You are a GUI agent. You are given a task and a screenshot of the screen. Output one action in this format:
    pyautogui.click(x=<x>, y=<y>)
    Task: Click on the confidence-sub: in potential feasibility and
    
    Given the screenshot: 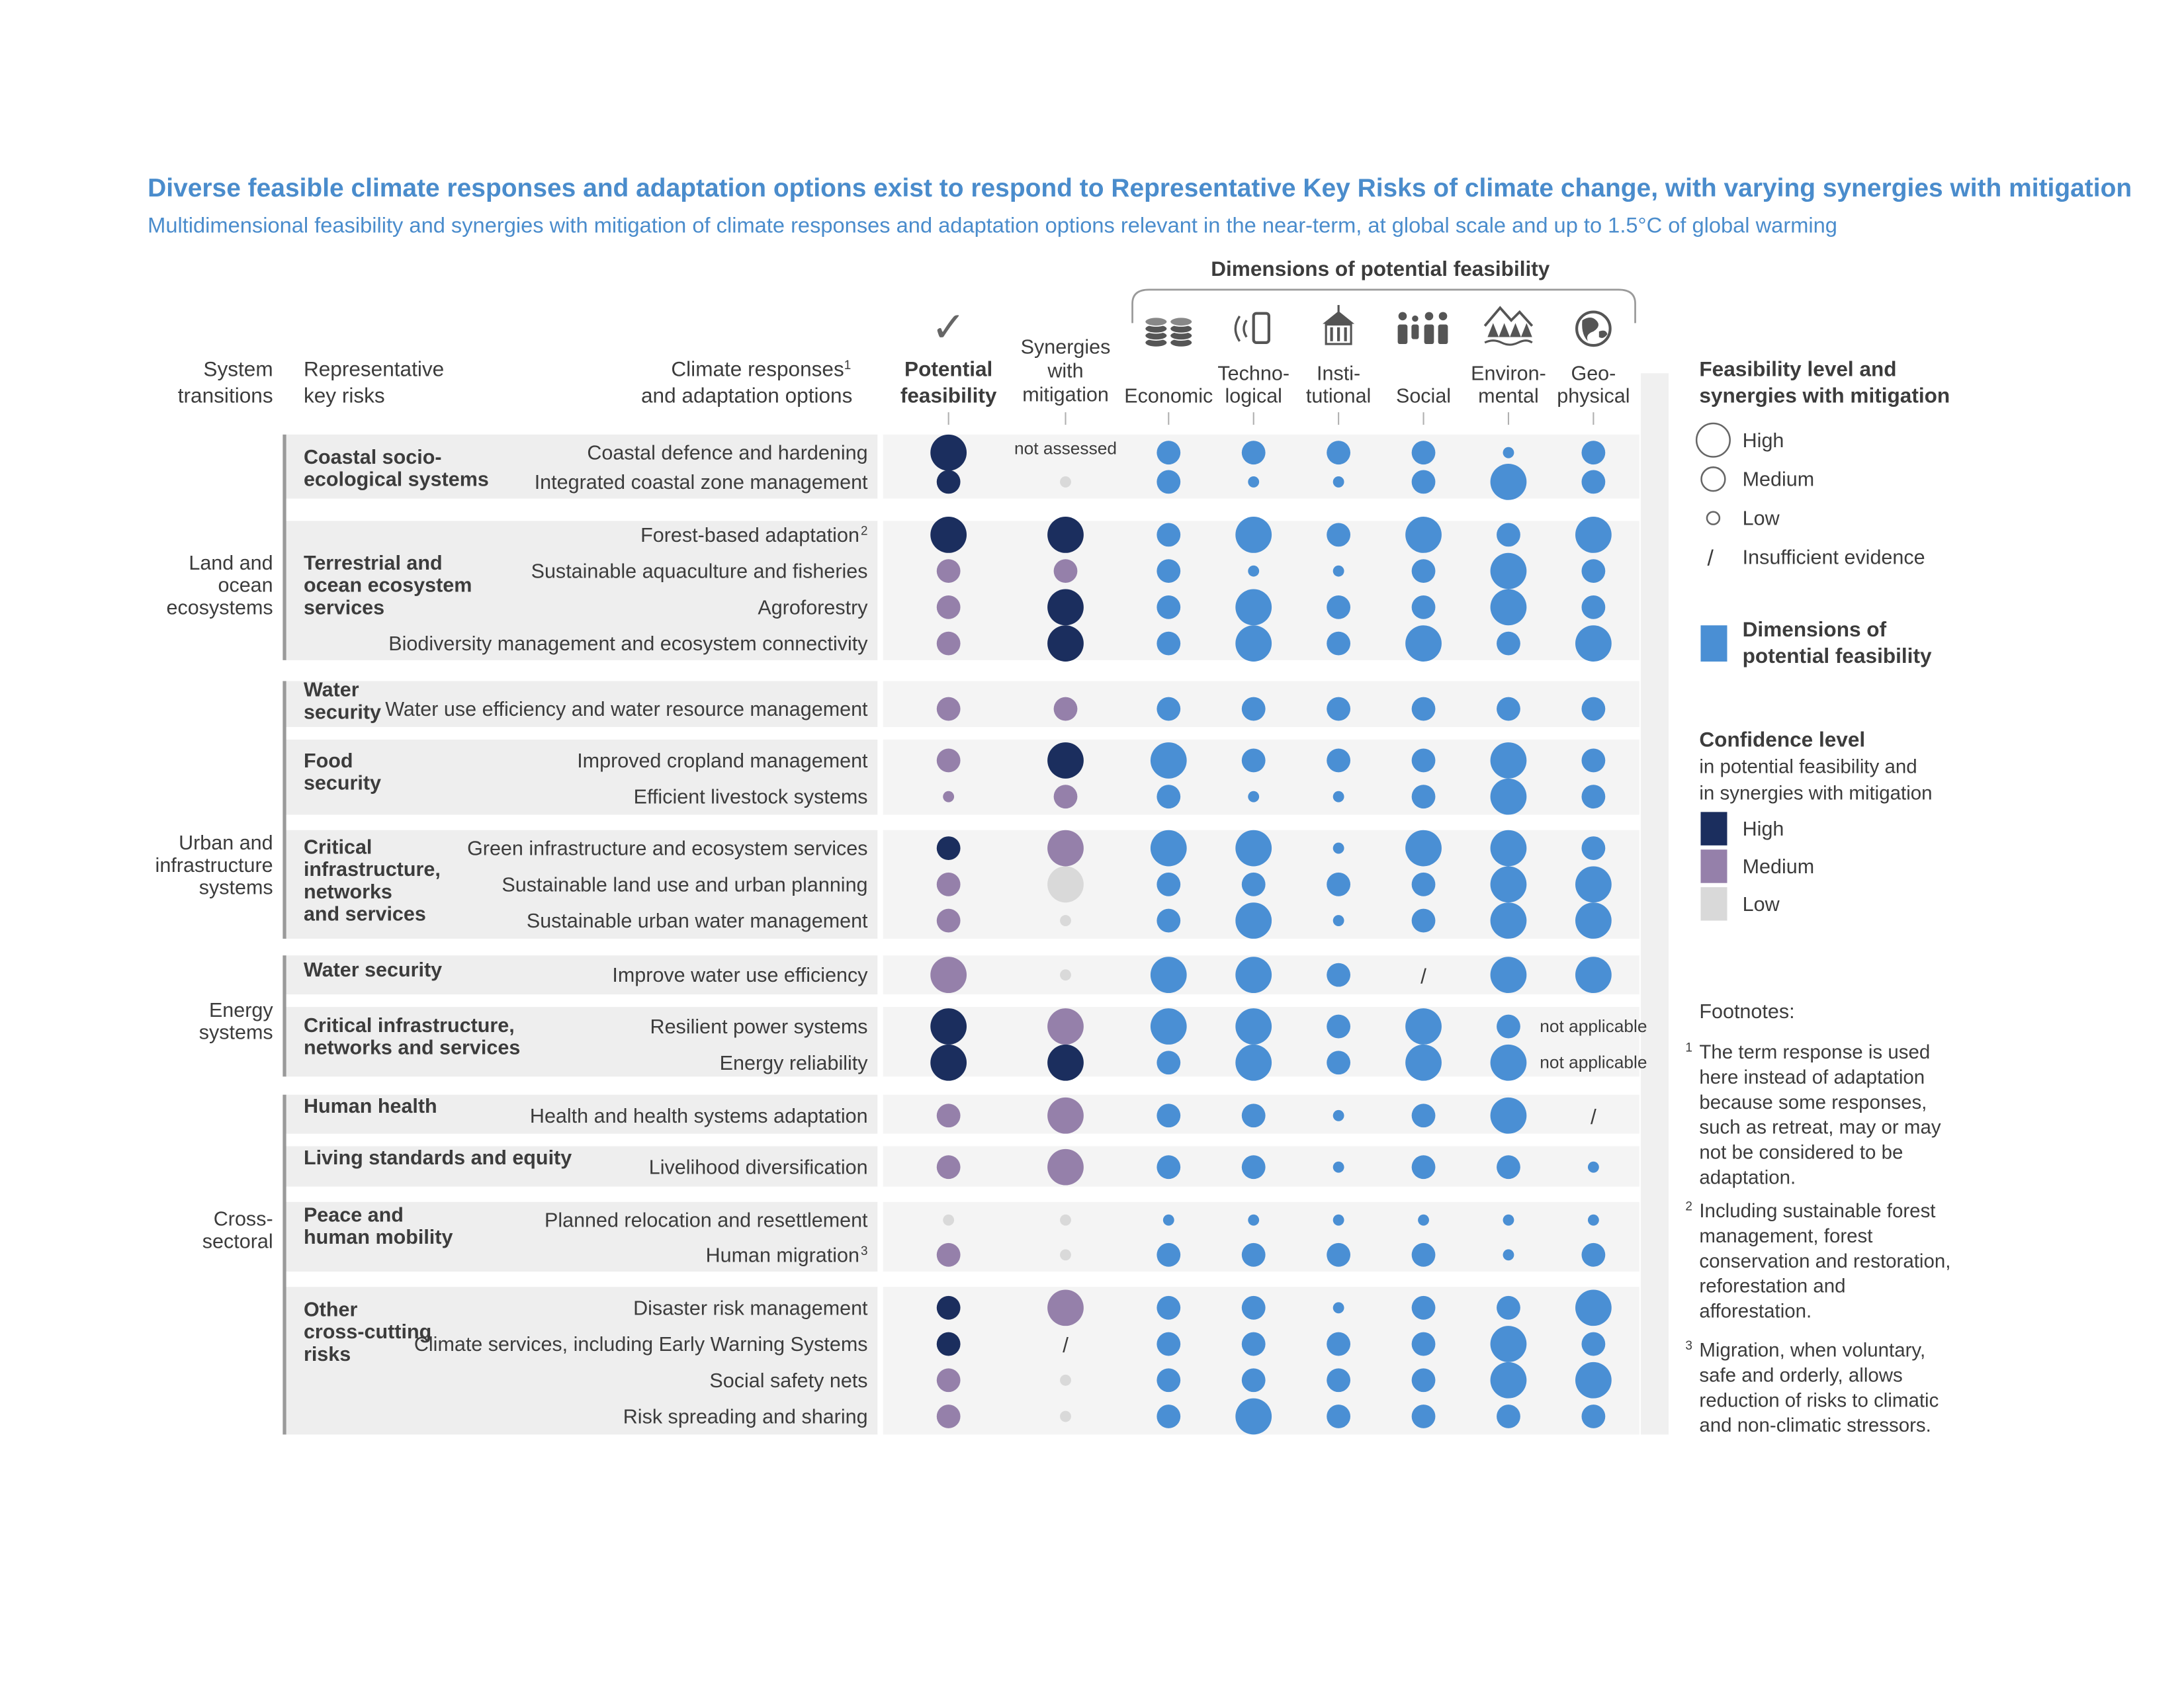 What is the action you would take?
    pyautogui.click(x=1808, y=767)
    